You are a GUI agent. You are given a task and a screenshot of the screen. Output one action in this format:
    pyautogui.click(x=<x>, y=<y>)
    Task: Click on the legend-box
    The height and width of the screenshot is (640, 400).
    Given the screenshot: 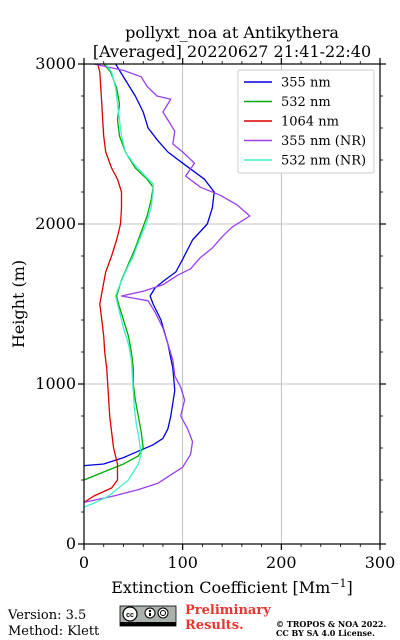 What is the action you would take?
    pyautogui.click(x=306, y=121)
    